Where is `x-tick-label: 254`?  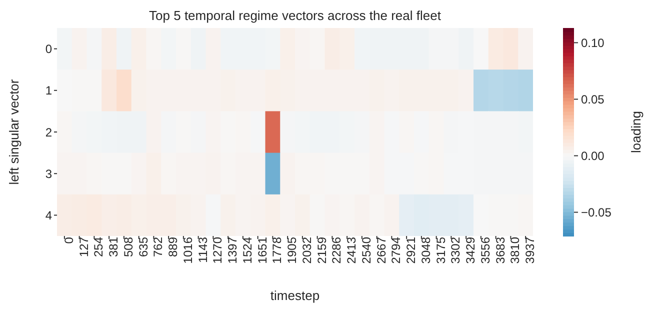 x-tick-label: 254 is located at coordinates (99, 247).